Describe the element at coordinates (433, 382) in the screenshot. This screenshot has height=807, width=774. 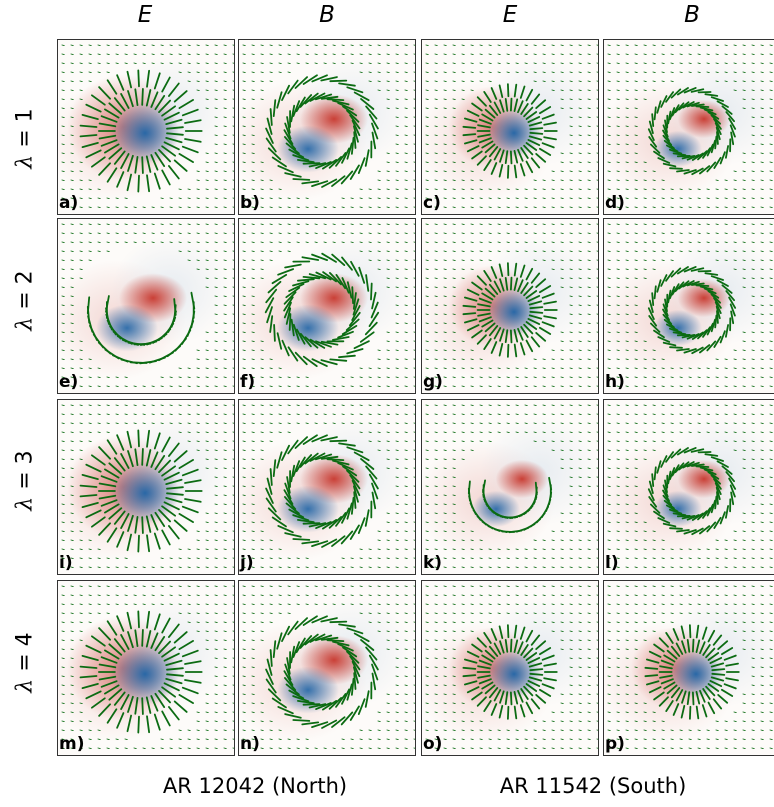
I see `panel-label: g)` at that location.